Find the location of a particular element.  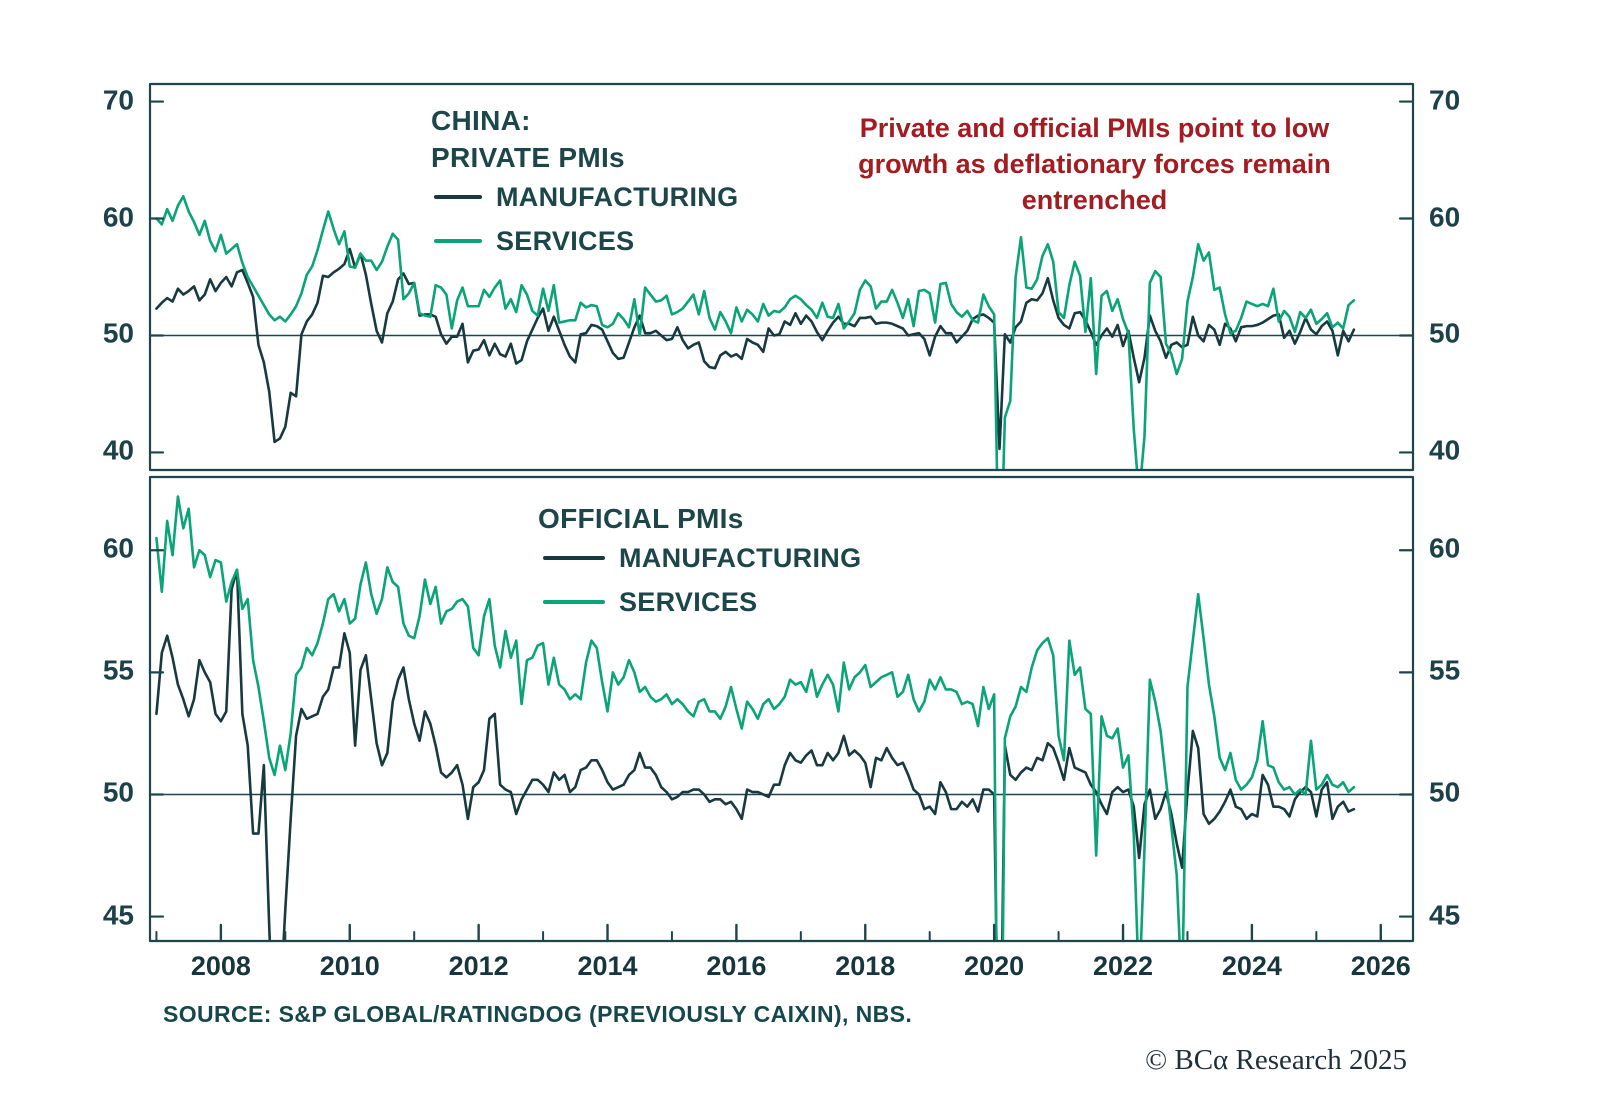

legend-item-private-manufacturing: MANUFACTURING is located at coordinates (586, 197).